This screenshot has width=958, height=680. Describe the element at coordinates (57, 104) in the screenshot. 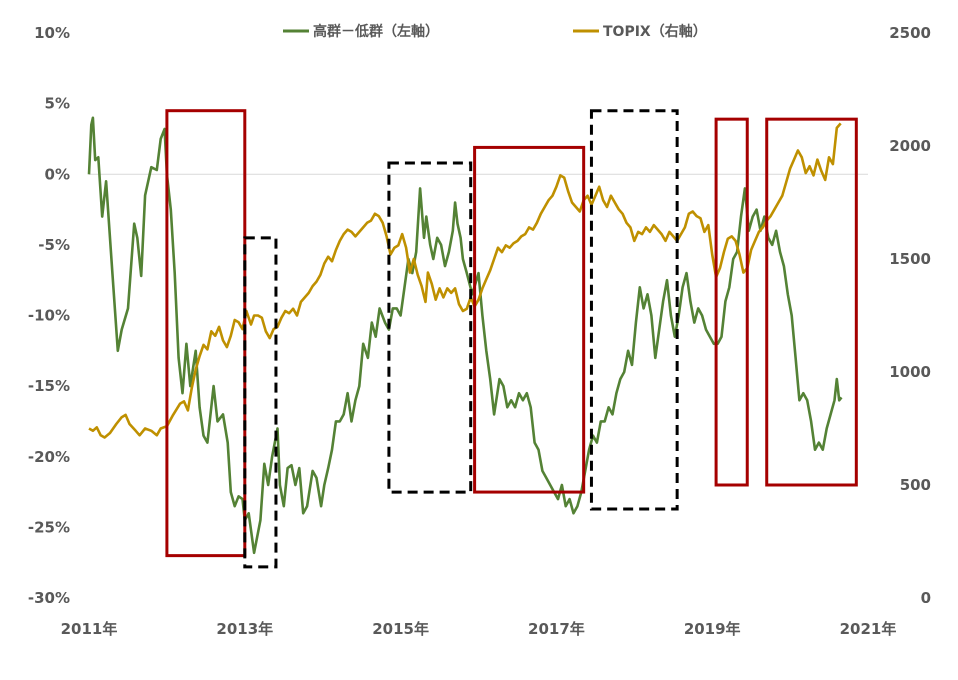

I see `left-tick-label-1: 5%` at that location.